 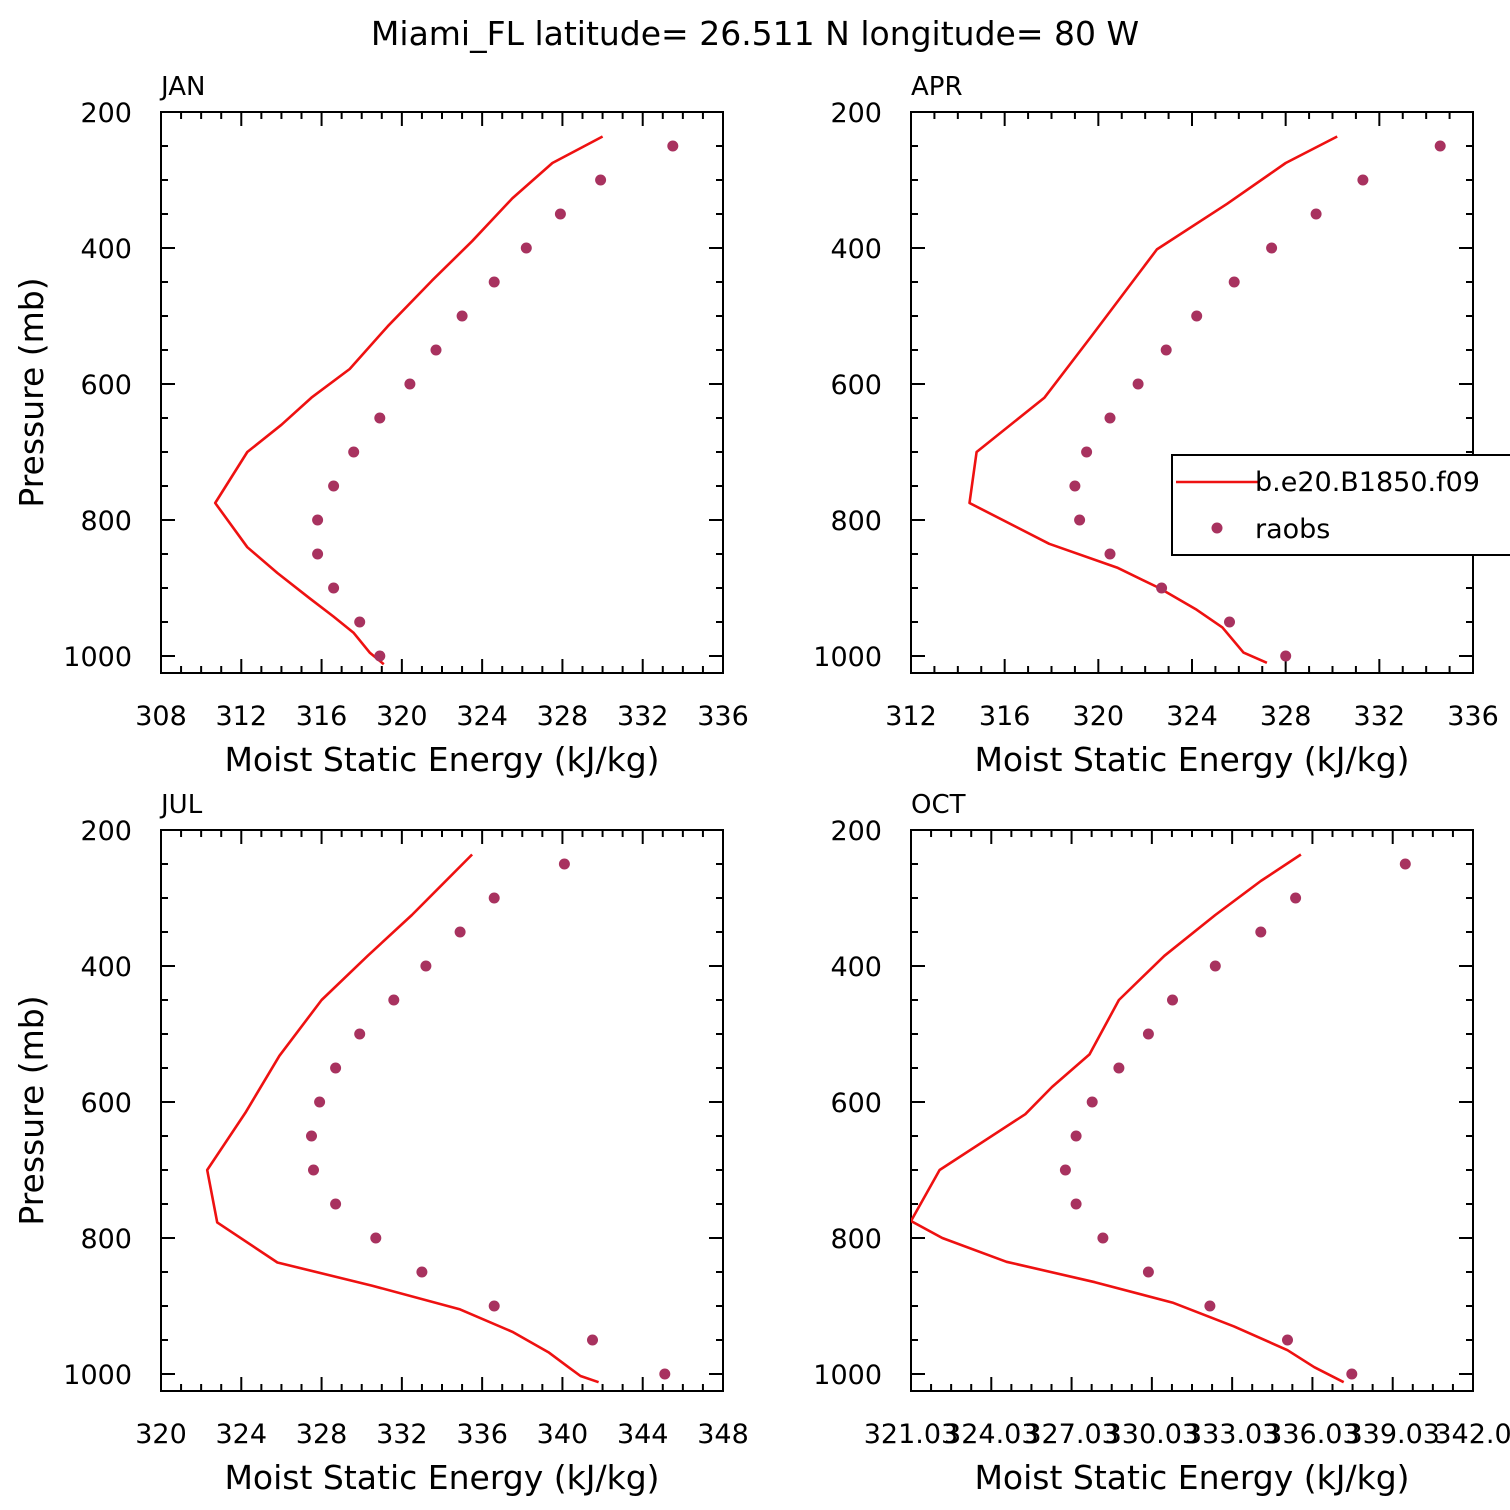 I want to click on x-tick-label: 321.03, so click(x=911, y=1434).